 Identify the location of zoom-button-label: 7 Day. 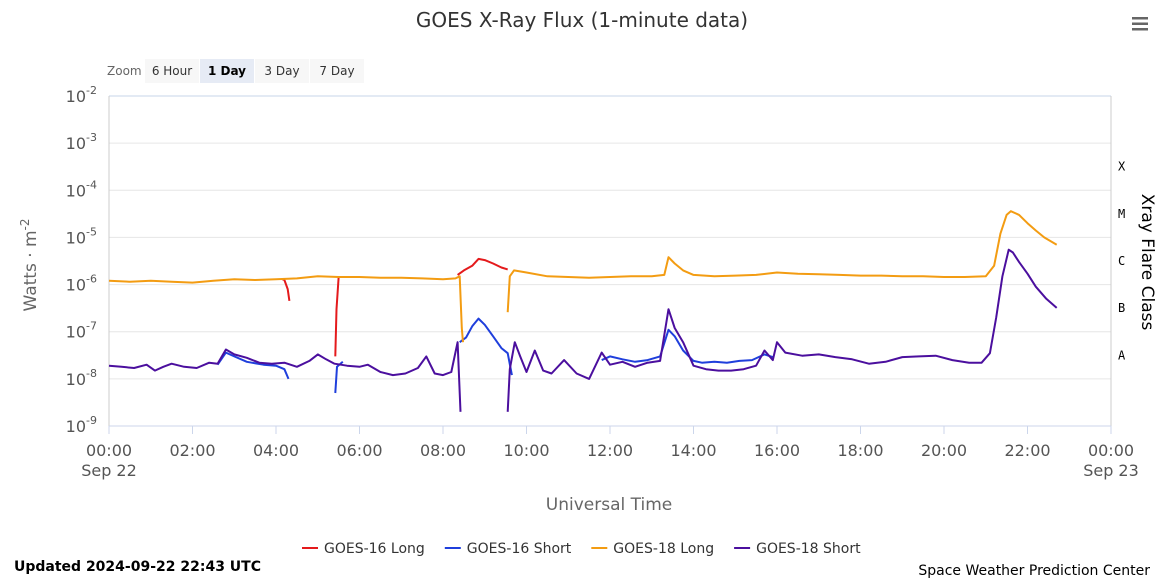
(336, 71).